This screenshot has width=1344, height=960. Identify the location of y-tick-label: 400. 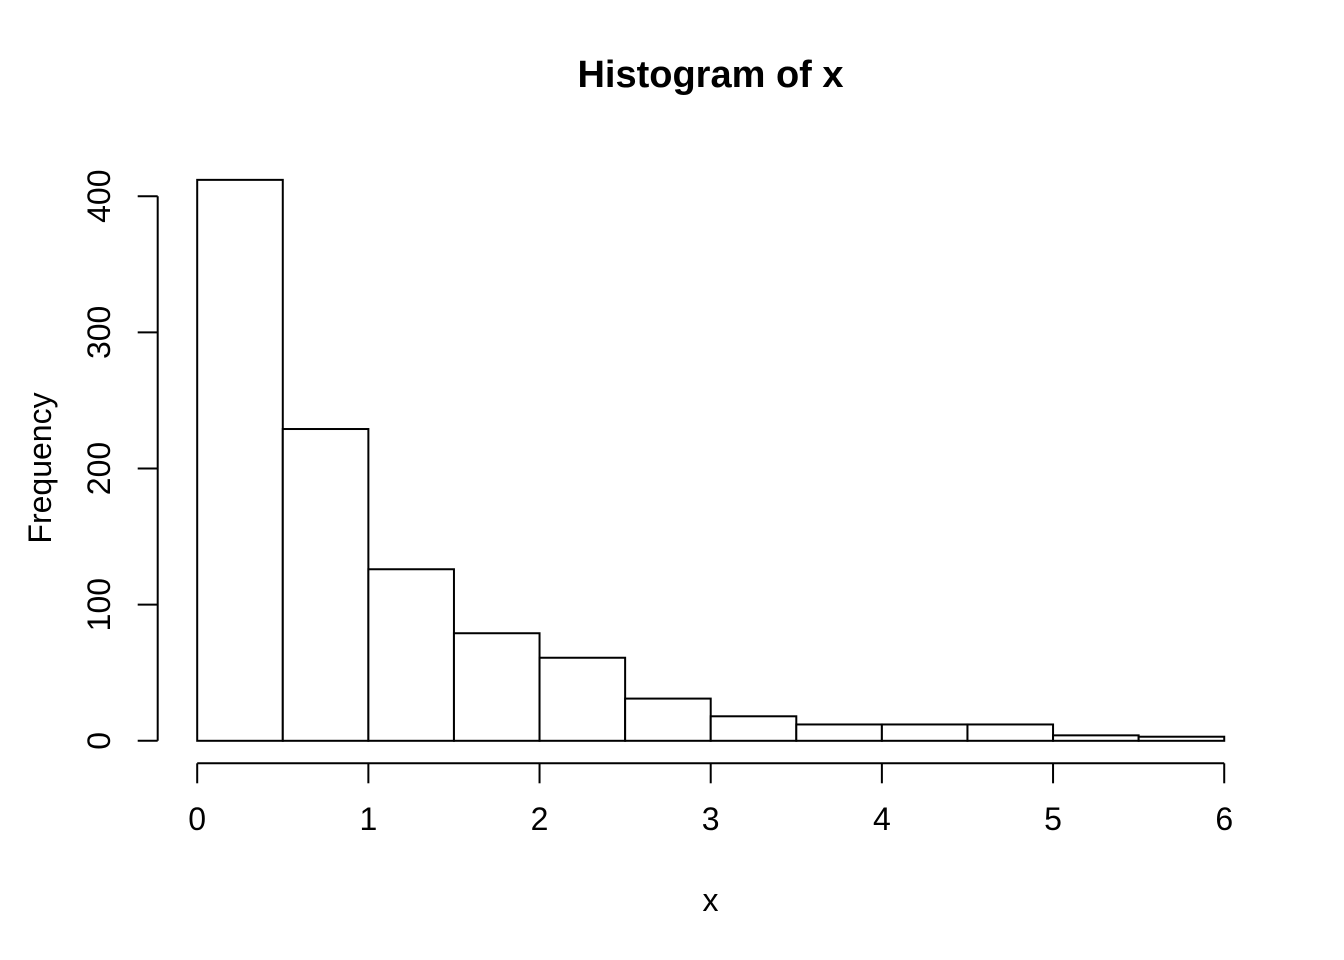
(99, 196).